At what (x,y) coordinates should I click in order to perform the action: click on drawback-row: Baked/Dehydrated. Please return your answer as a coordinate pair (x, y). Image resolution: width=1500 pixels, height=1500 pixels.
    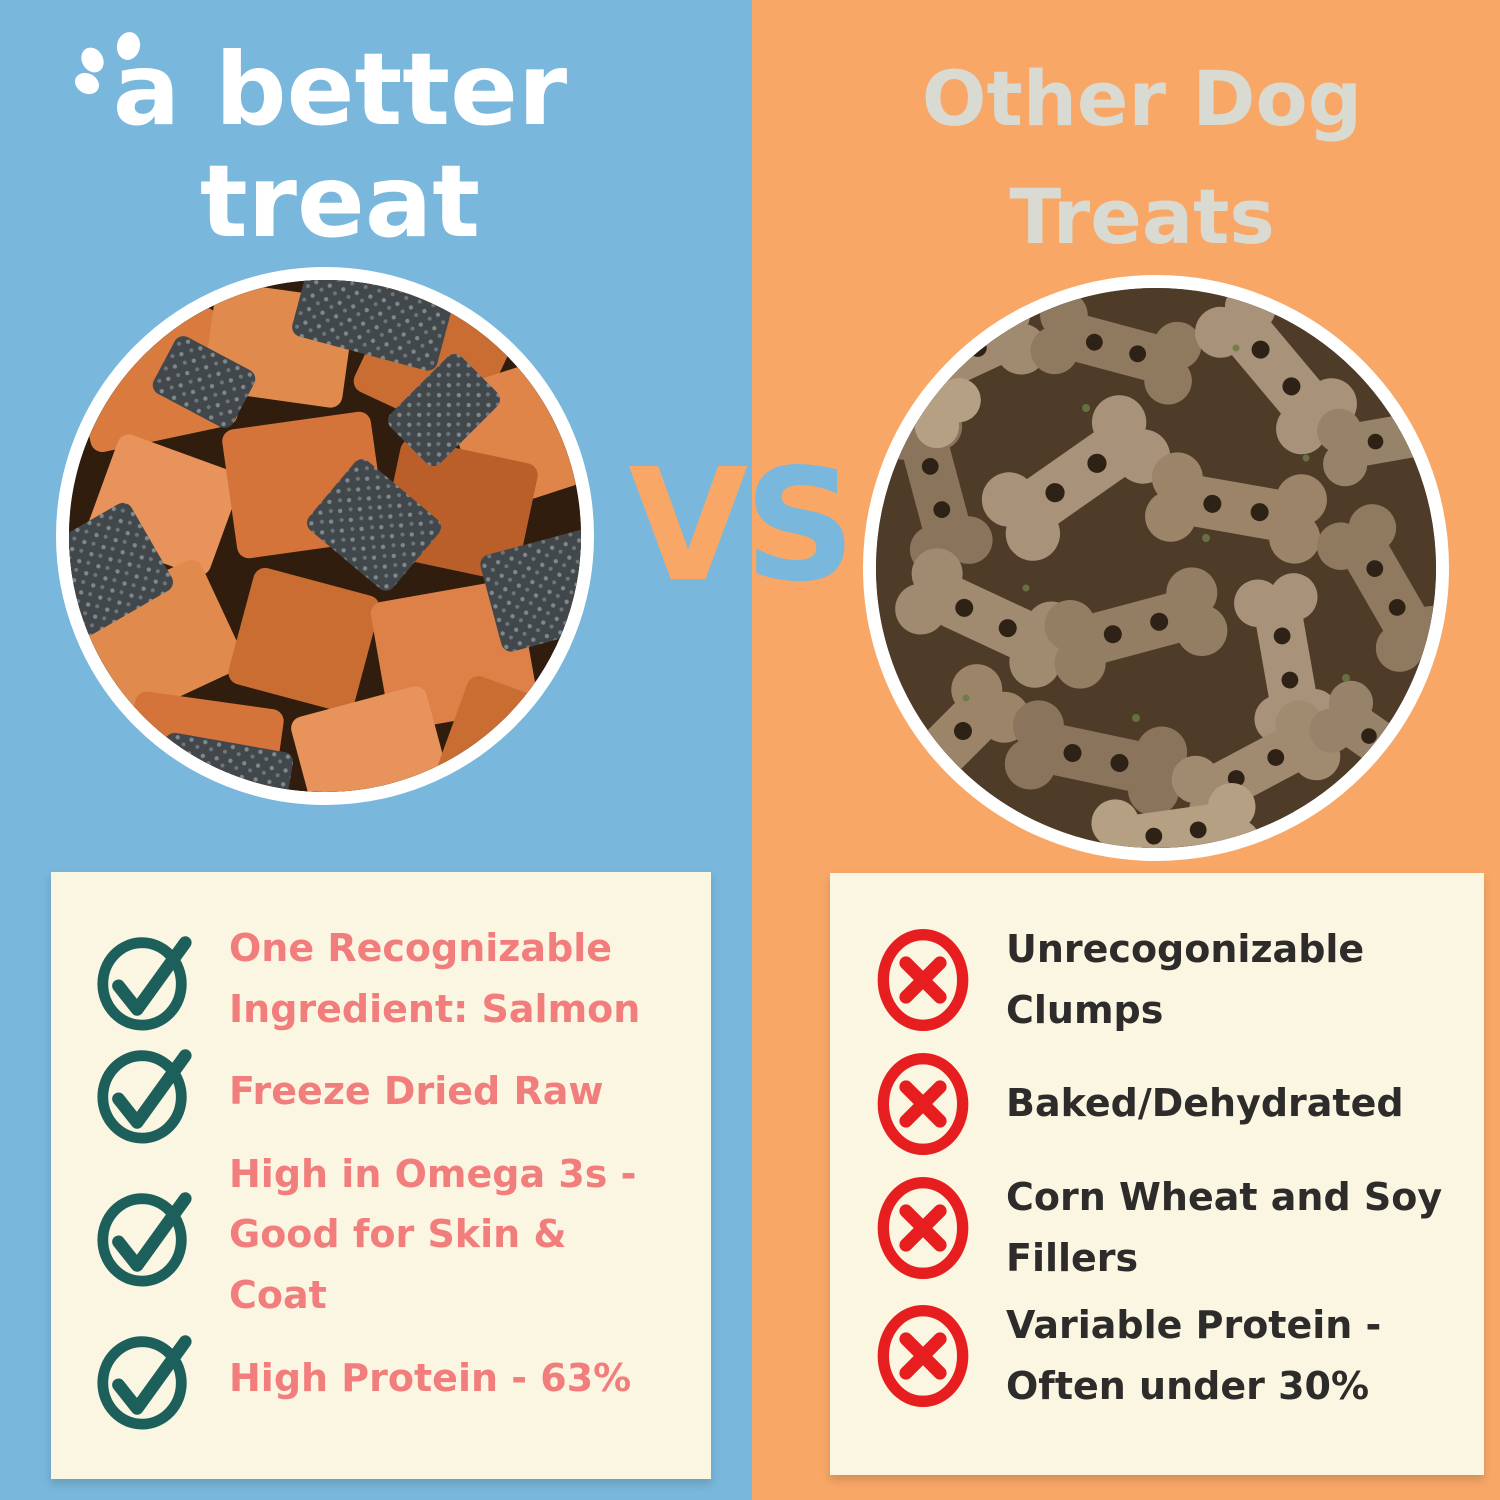
    Looking at the image, I should click on (1159, 1104).